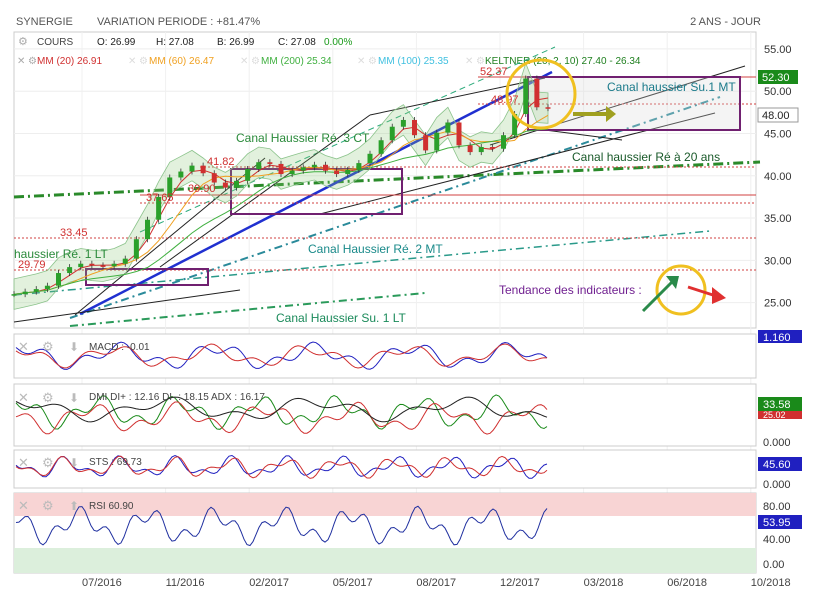  I want to click on ohlc-high: H: 27.08, so click(175, 42).